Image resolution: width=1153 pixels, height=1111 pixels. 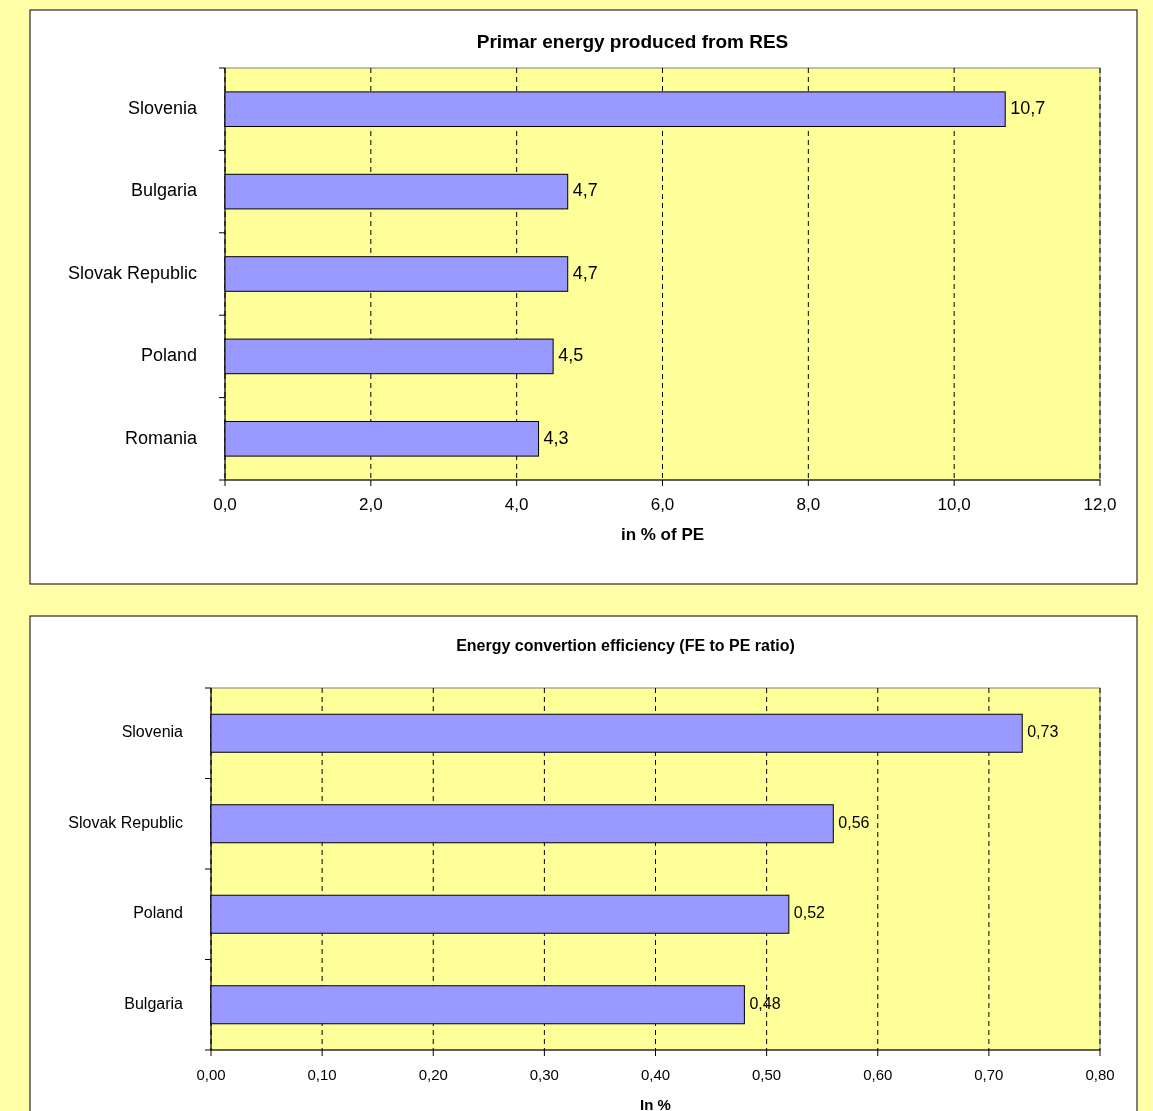 What do you see at coordinates (655, 1103) in the screenshot?
I see `x-axis-title: In %` at bounding box center [655, 1103].